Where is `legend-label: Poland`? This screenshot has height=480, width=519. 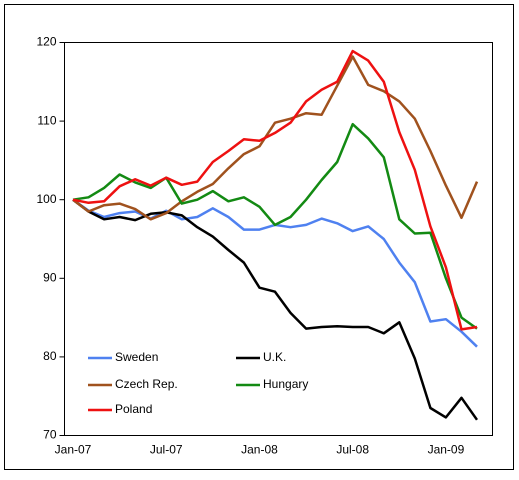
legend-label: Poland is located at coordinates (133, 409).